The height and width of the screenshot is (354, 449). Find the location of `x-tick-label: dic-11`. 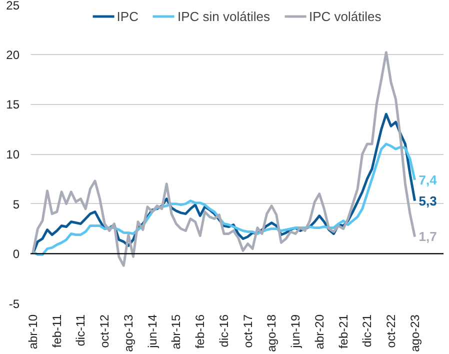

x-tick-label: dic-11 is located at coordinates (81, 330).